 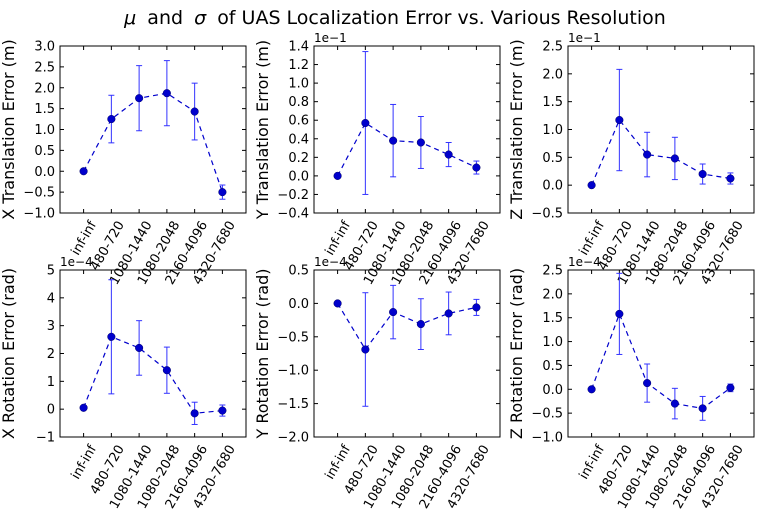 What do you see at coordinates (516, 353) in the screenshot?
I see `y-axis-label: Z Rotation Error (rad)` at bounding box center [516, 353].